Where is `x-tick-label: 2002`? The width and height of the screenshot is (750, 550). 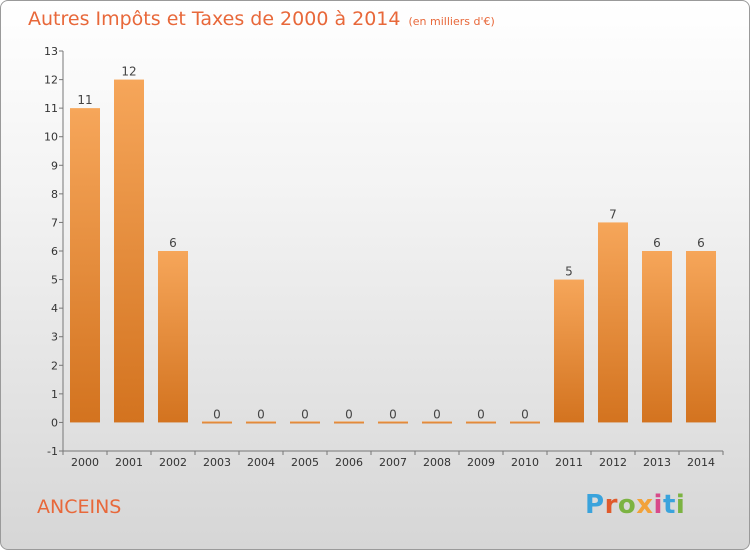
x-tick-label: 2002 is located at coordinates (173, 462).